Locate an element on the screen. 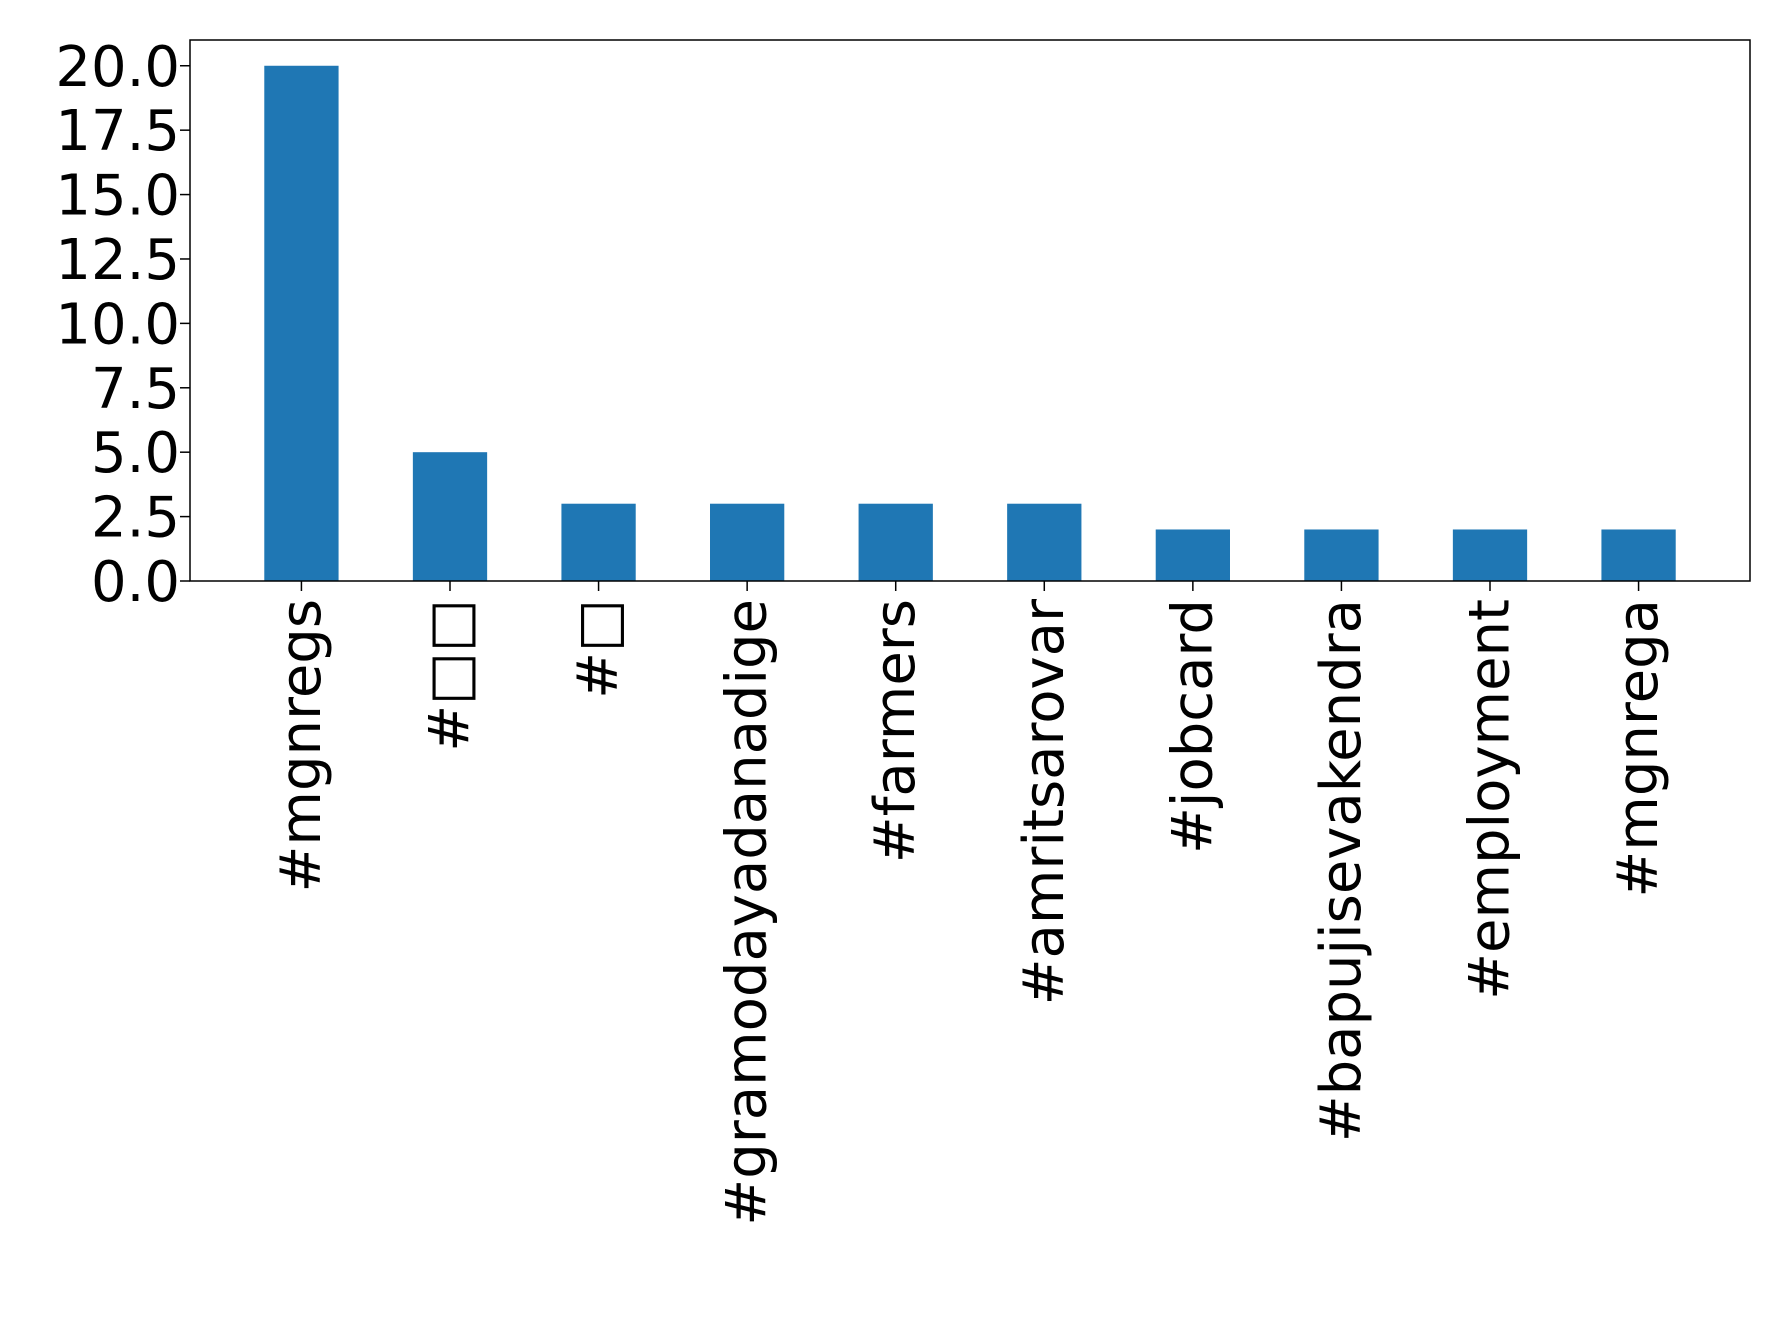 Image resolution: width=1778 pixels, height=1327 pixels. x-tick-label: #amritsarovar is located at coordinates (1044, 801).